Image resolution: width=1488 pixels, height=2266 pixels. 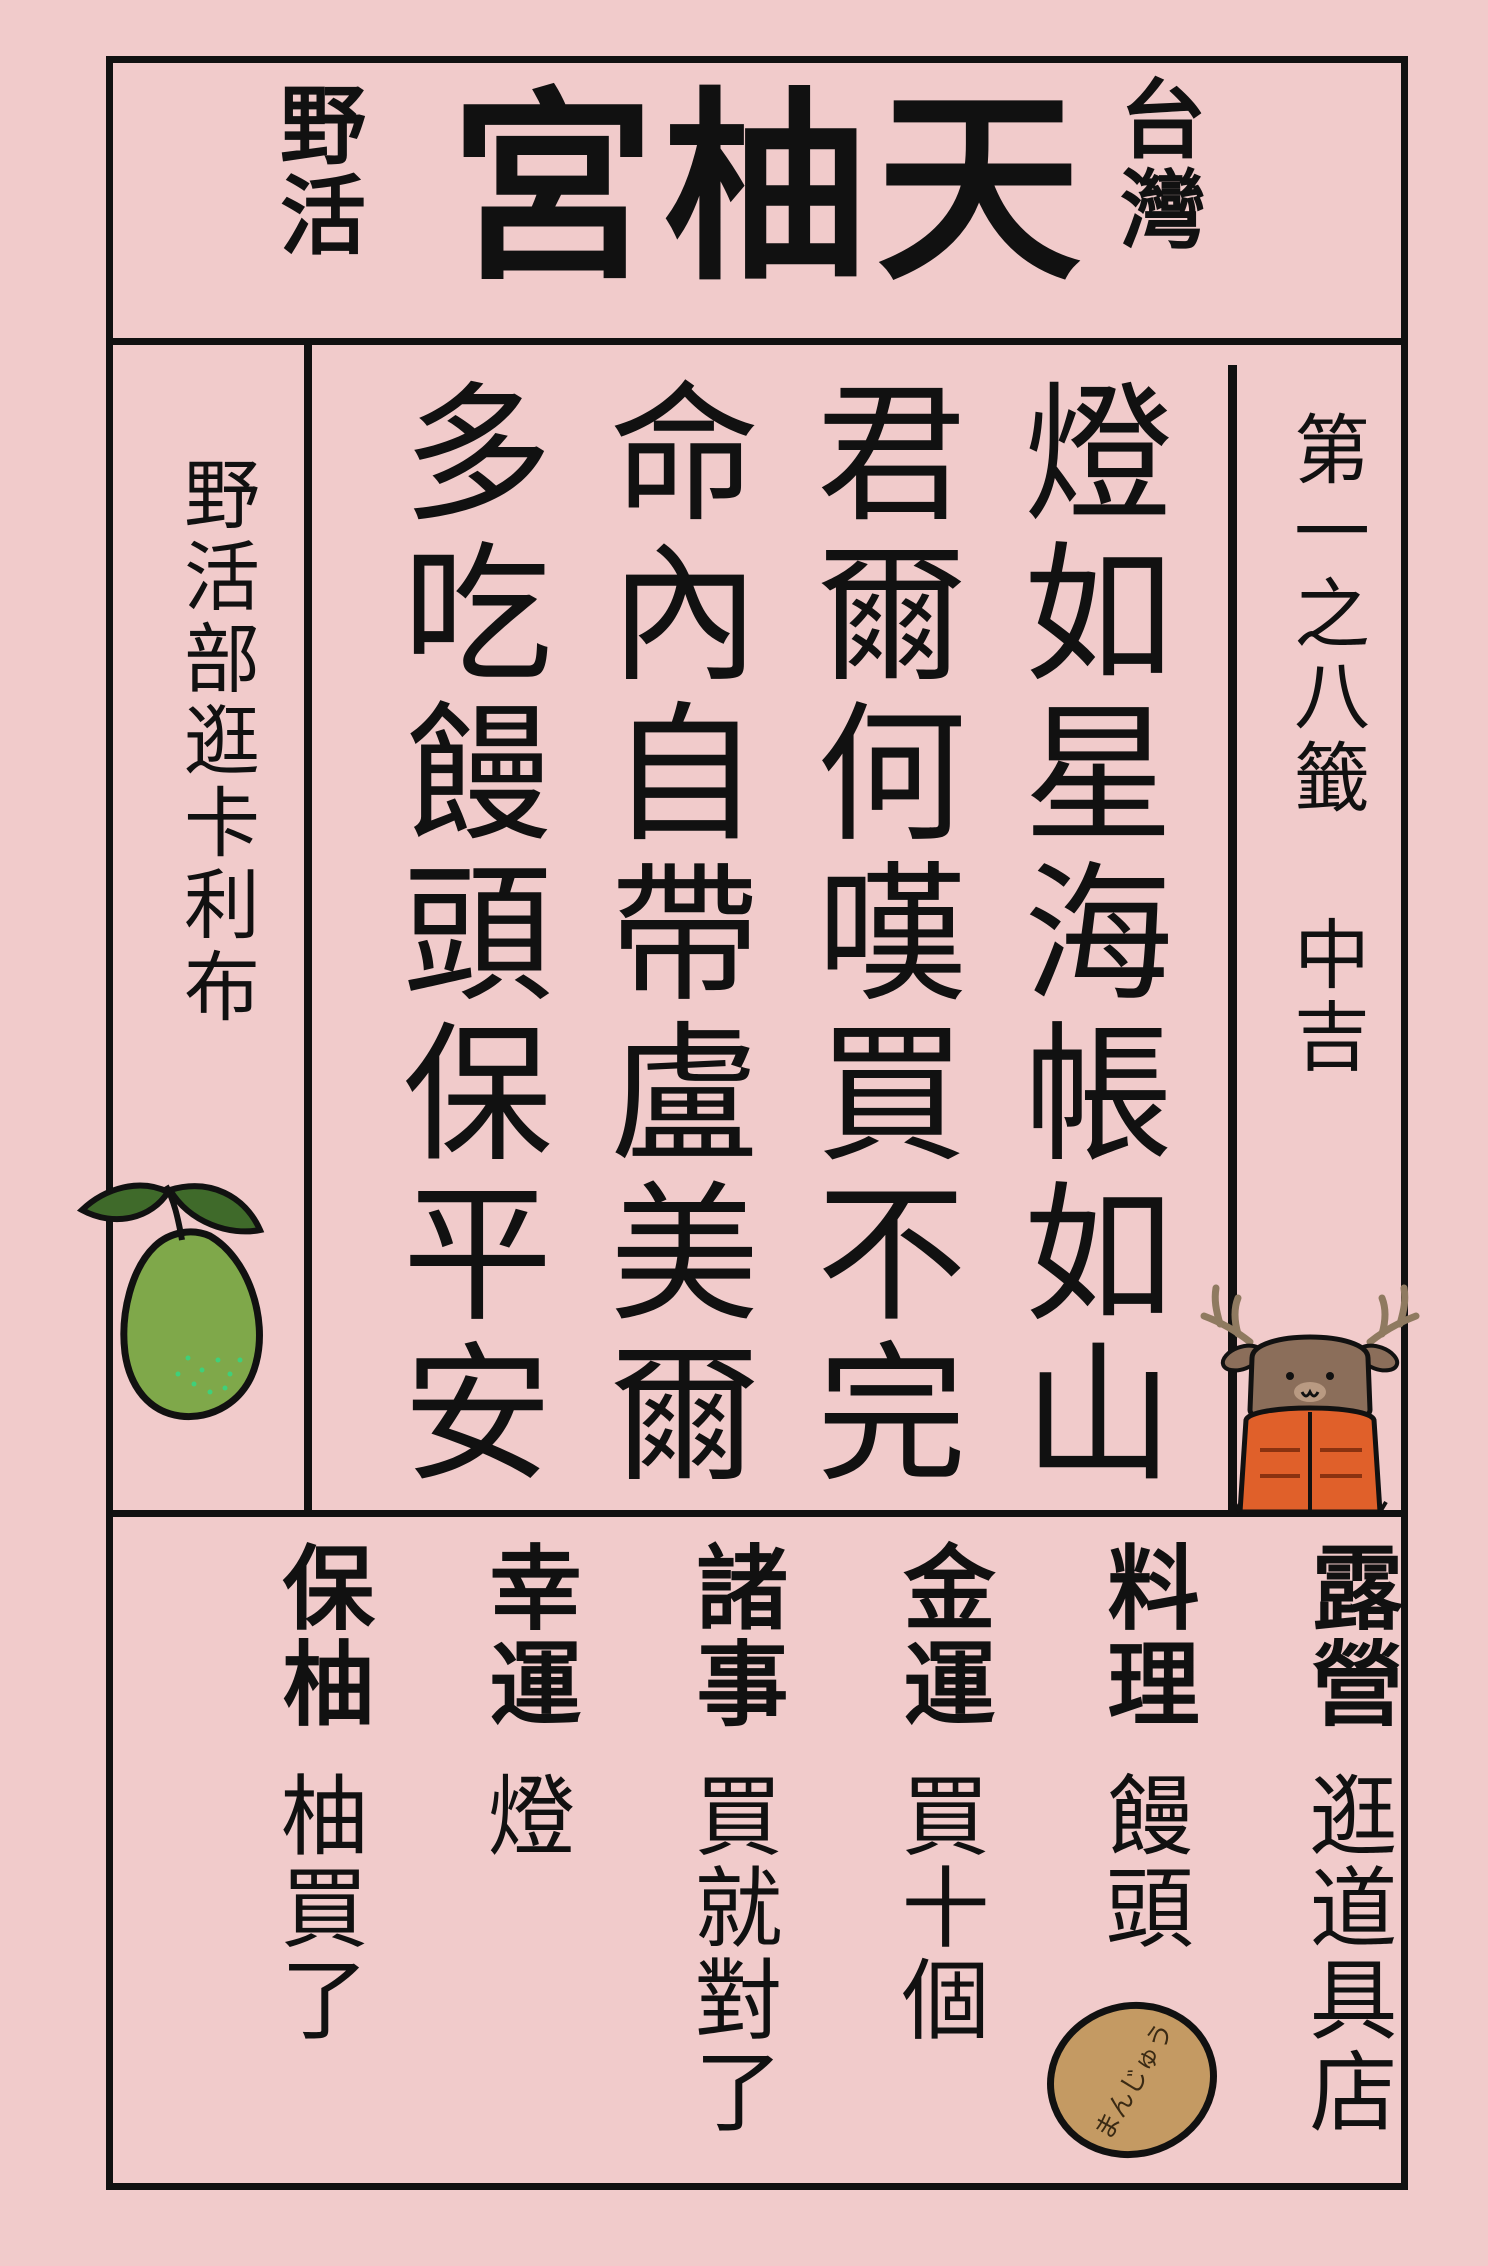 I want to click on title-left: 野 活, so click(x=323, y=172).